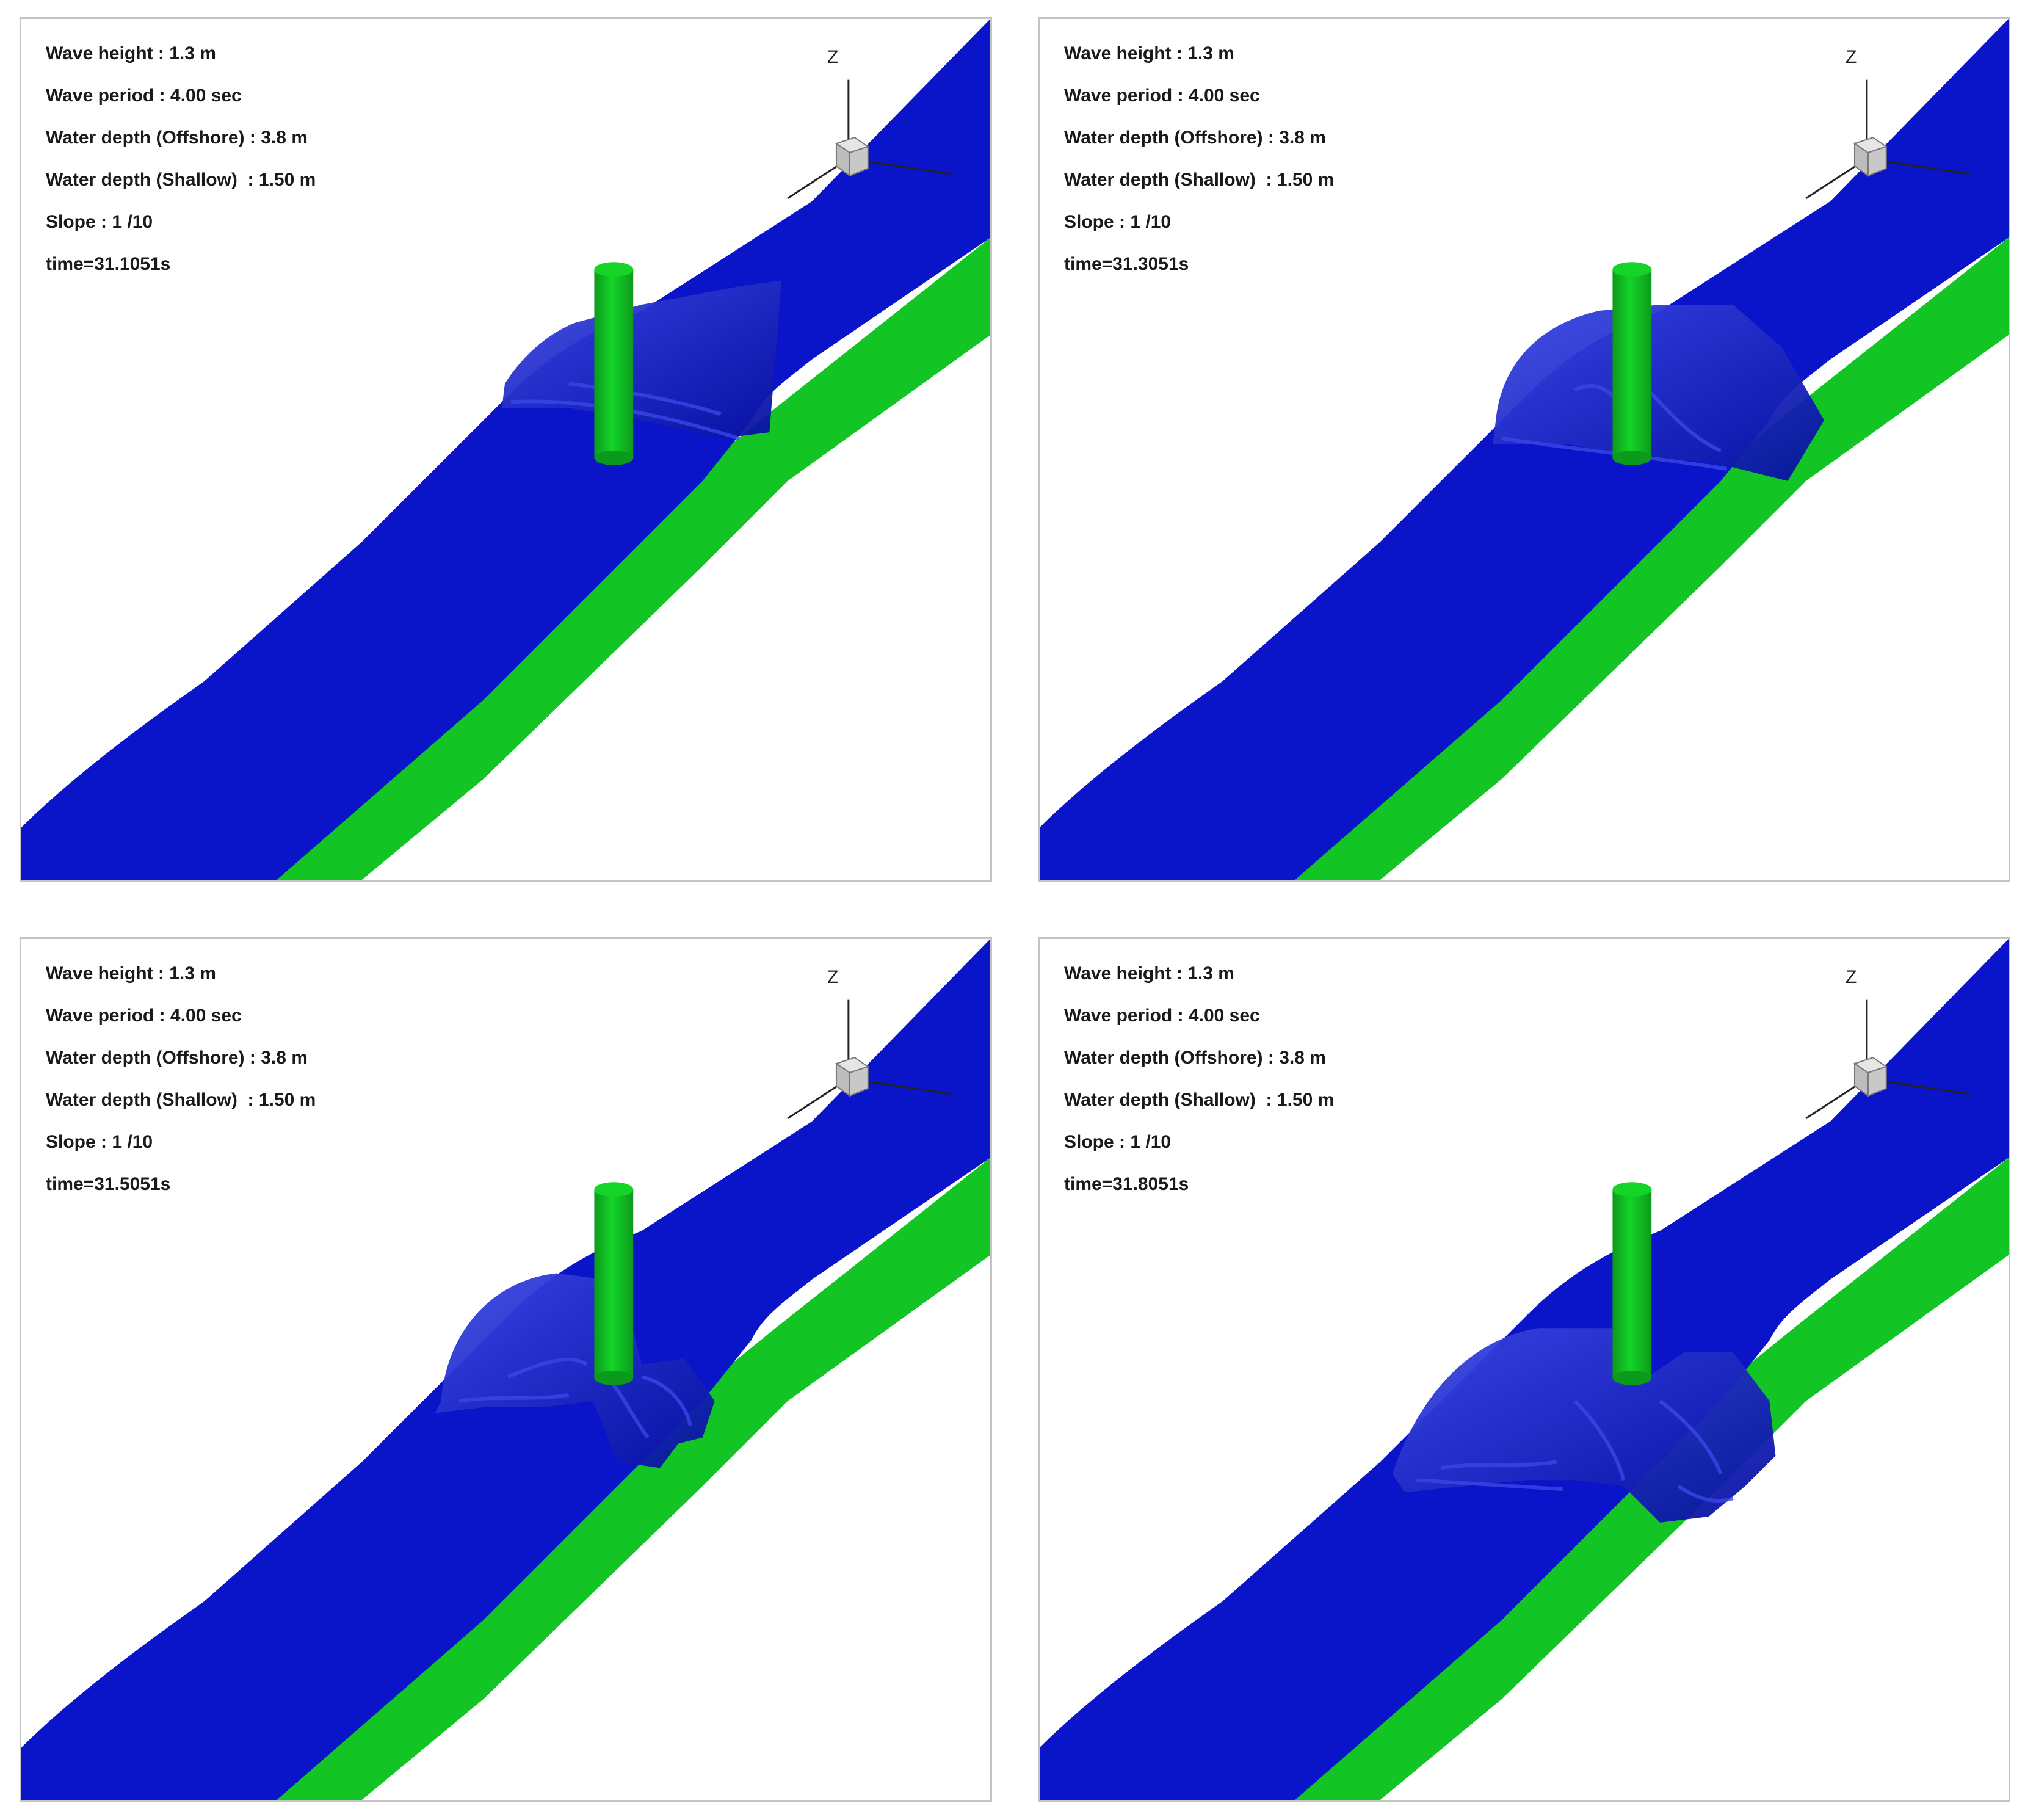  What do you see at coordinates (108, 1184) in the screenshot?
I see `time-label: time=31.5051s` at bounding box center [108, 1184].